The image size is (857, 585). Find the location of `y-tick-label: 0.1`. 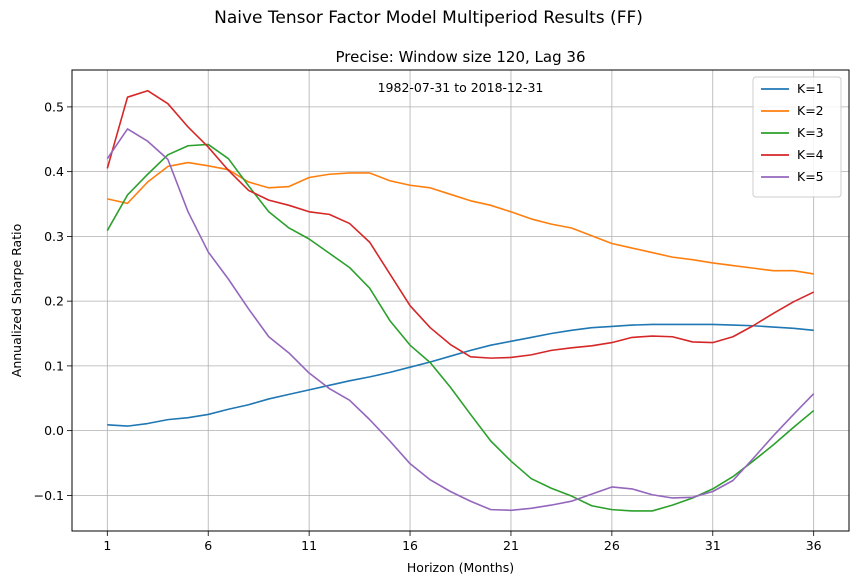

y-tick-label: 0.1 is located at coordinates (54, 365).